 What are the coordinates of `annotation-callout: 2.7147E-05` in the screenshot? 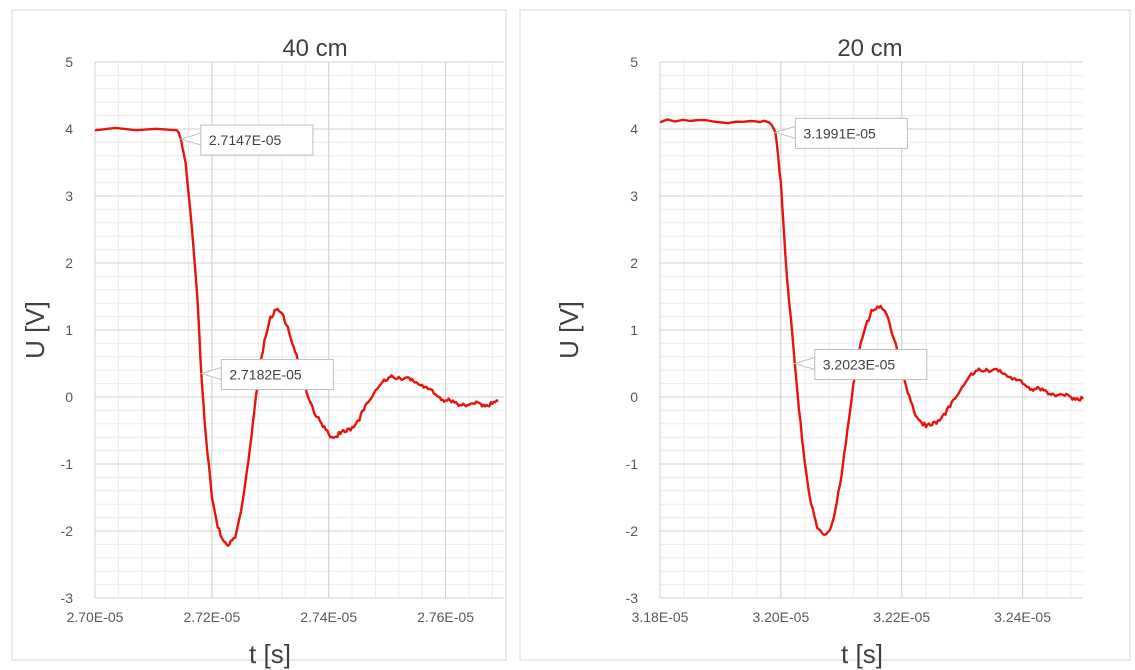 It's located at (246, 140).